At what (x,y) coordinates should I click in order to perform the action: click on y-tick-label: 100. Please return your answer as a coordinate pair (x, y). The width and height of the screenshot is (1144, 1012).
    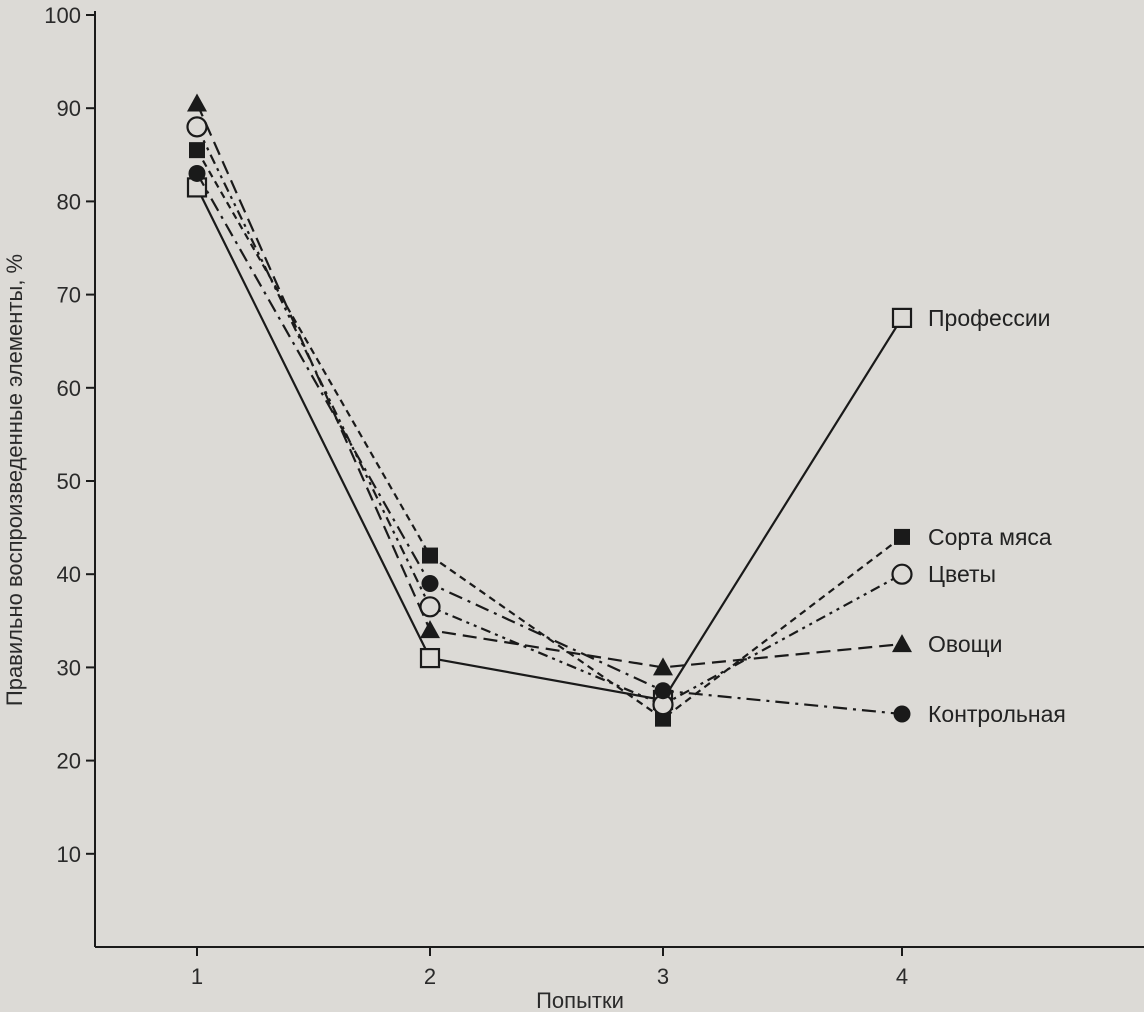
    Looking at the image, I should click on (62, 15).